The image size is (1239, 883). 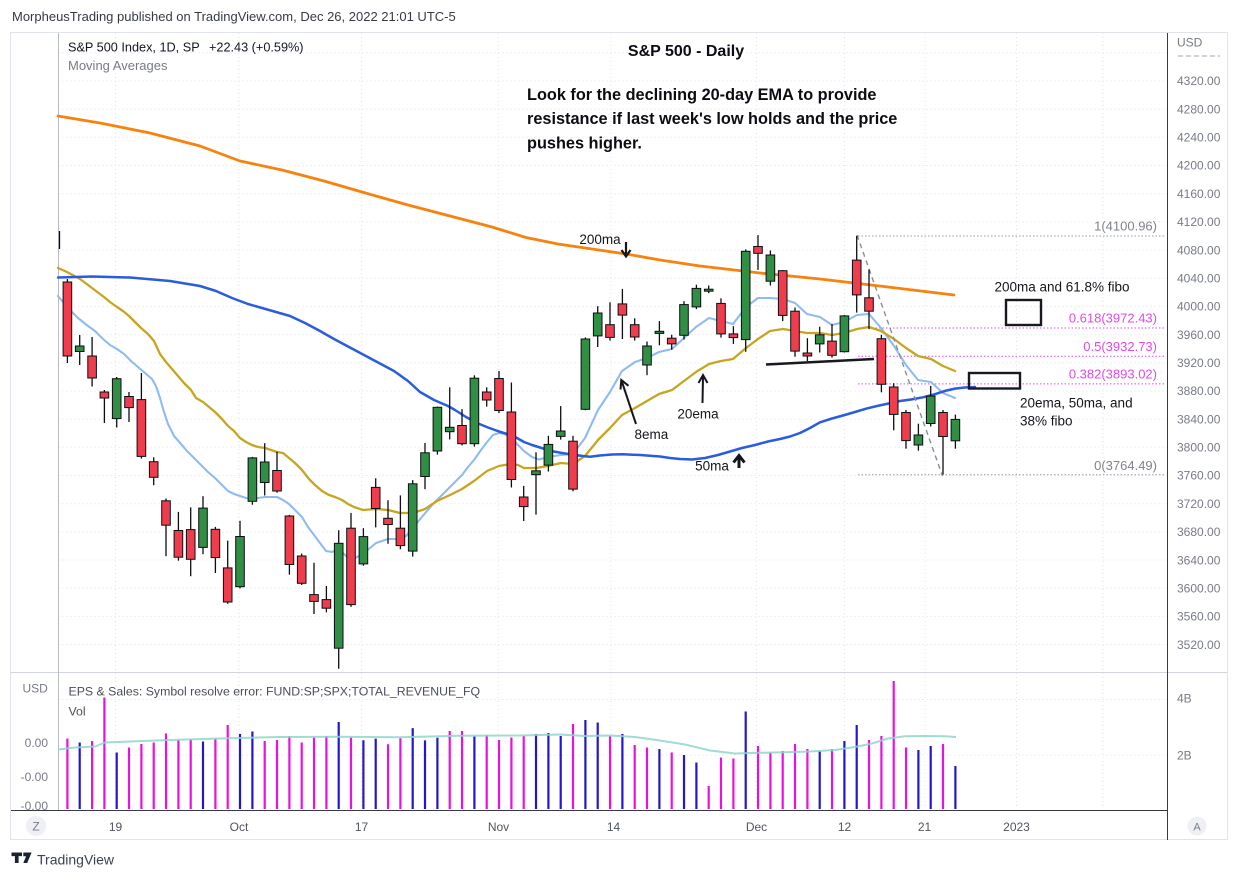 What do you see at coordinates (239, 827) in the screenshot?
I see `svg-text: Oct` at bounding box center [239, 827].